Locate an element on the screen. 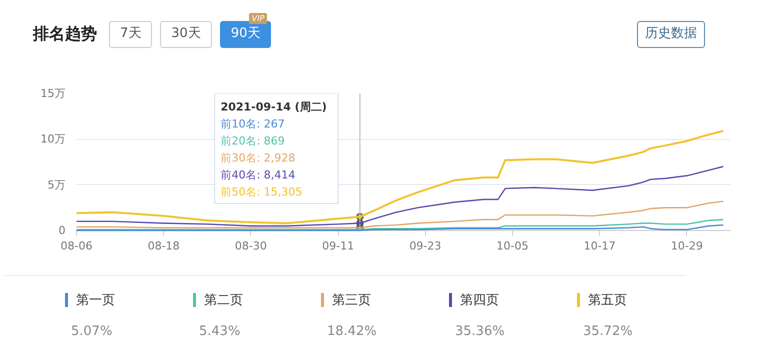  text: 5.43% is located at coordinates (220, 331).